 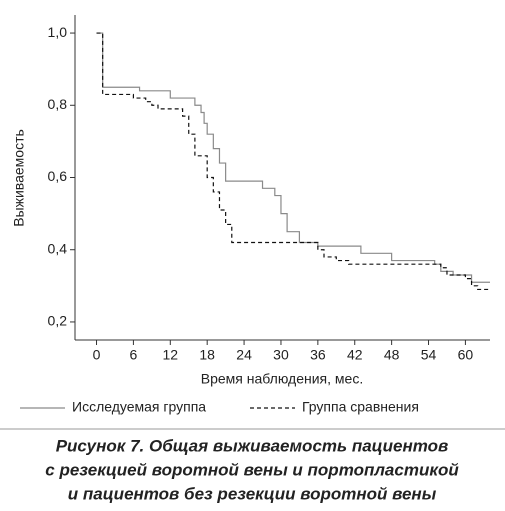 What do you see at coordinates (466, 355) in the screenshot?
I see `x-tick-label: 60` at bounding box center [466, 355].